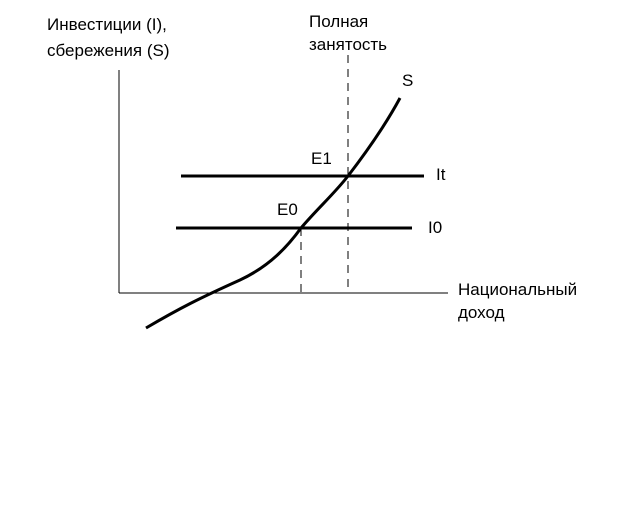 The height and width of the screenshot is (512, 640). Describe the element at coordinates (338, 21) in the screenshot. I see `full-employment-label: Полная` at that location.